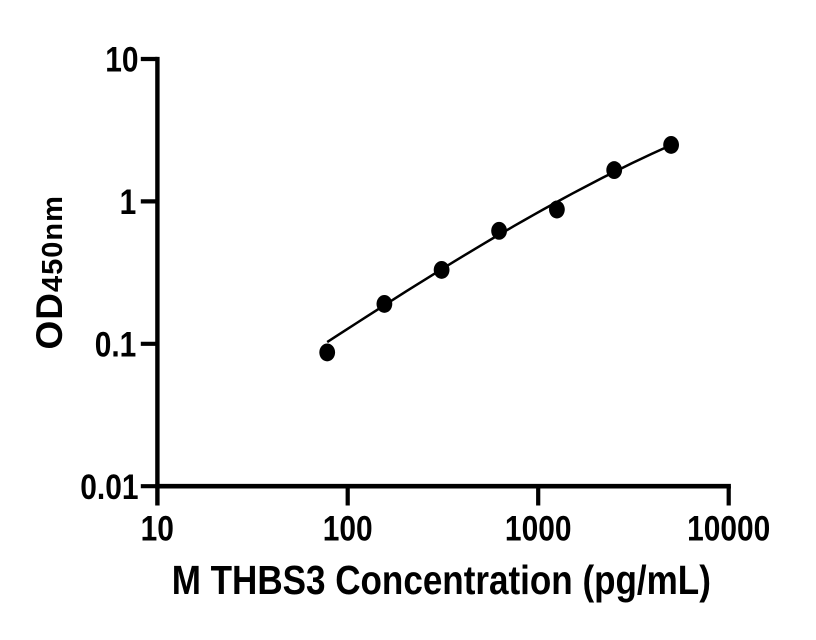 The width and height of the screenshot is (816, 640). I want to click on svg-text: 1000, so click(538, 528).